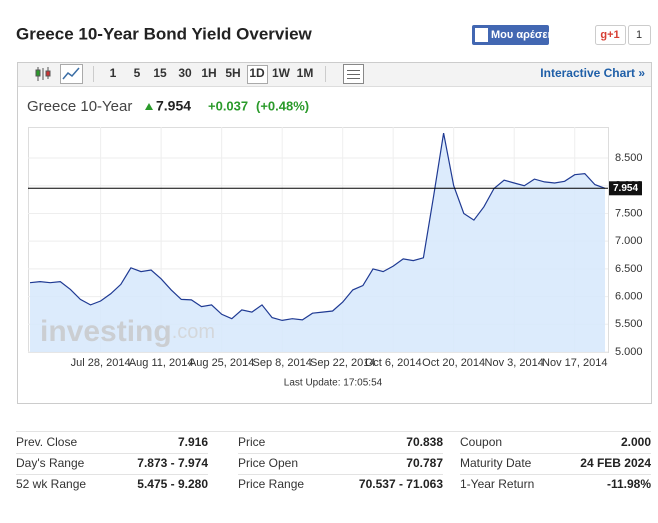 The height and width of the screenshot is (523, 658). Describe the element at coordinates (79, 106) in the screenshot. I see `instrument-name: Greece 10-Year` at that location.